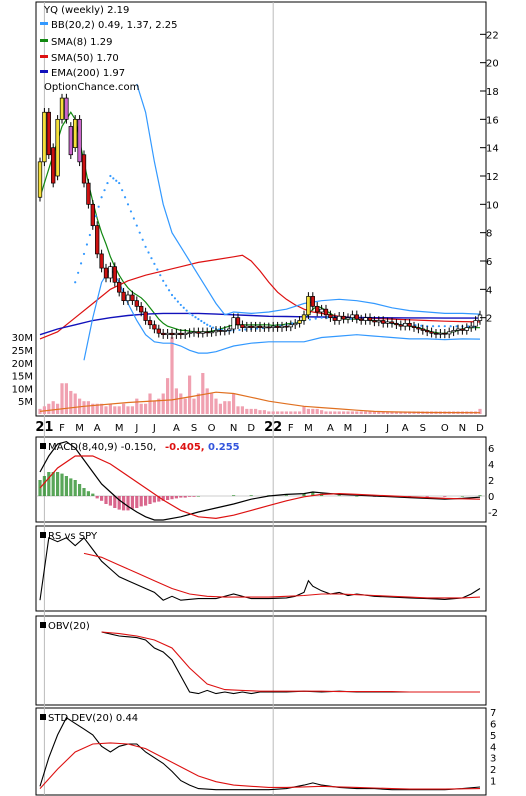 This screenshot has height=796, width=526. What do you see at coordinates (462, 428) in the screenshot?
I see `x-axis-tick-label: N` at bounding box center [462, 428].